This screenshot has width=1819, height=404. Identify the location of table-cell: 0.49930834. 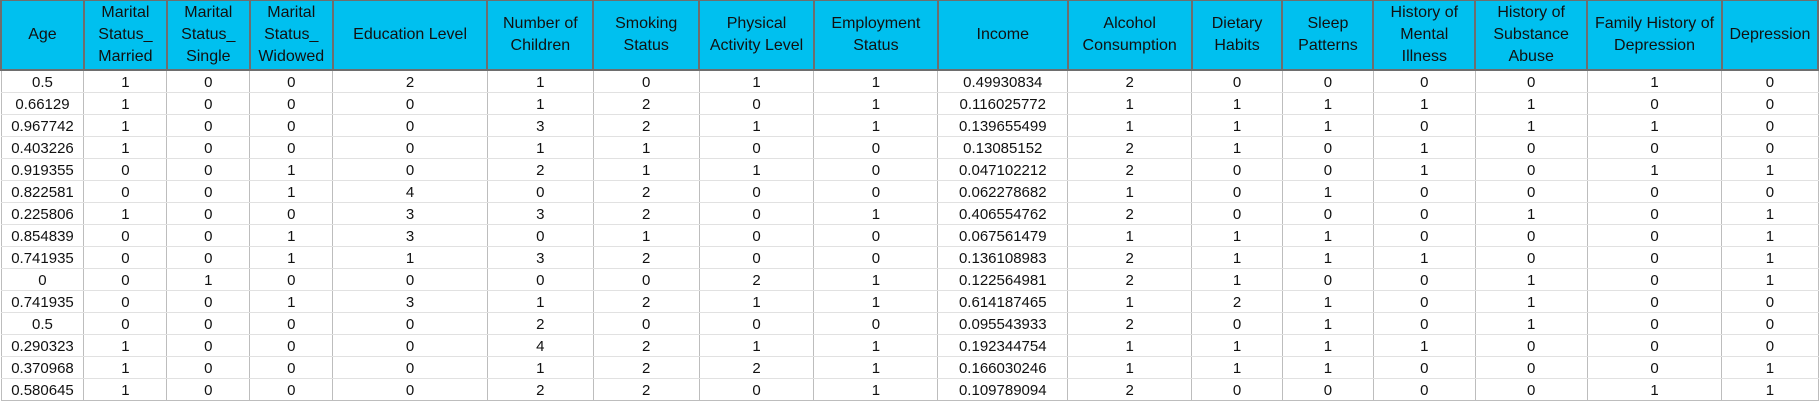
(1003, 81).